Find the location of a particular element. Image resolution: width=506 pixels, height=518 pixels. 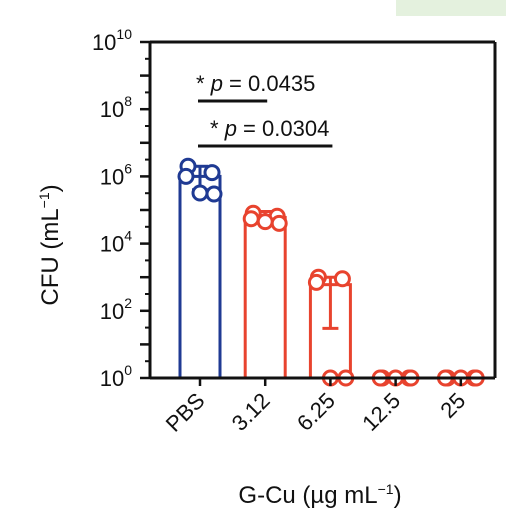

y-tick-label: 10¹⁰ is located at coordinates (112, 40).